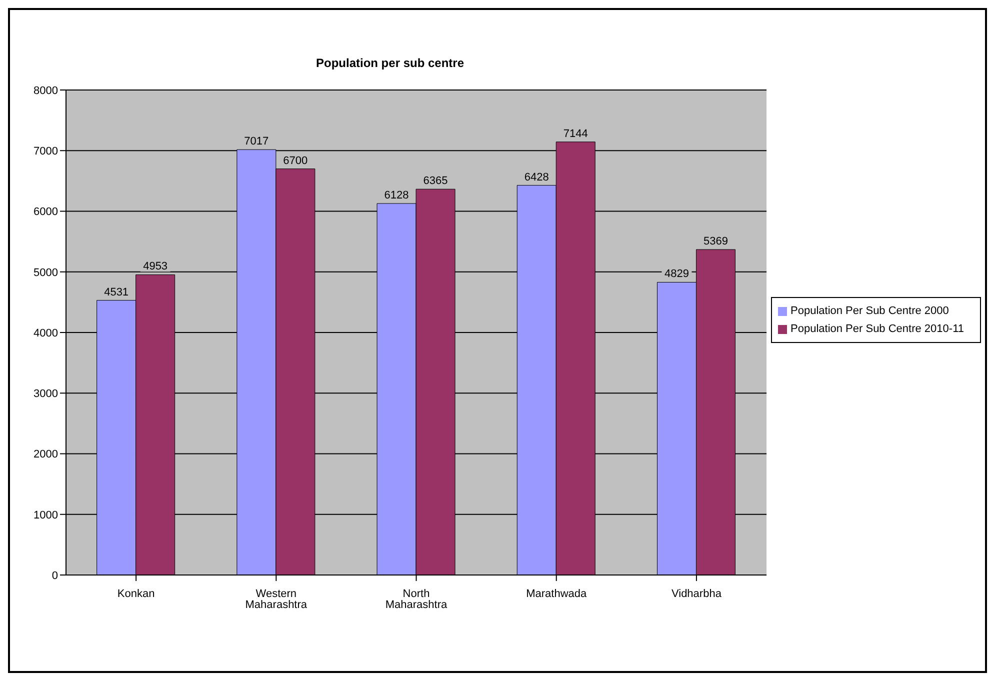  I want to click on x-tick-label: Marathwada, so click(557, 594).